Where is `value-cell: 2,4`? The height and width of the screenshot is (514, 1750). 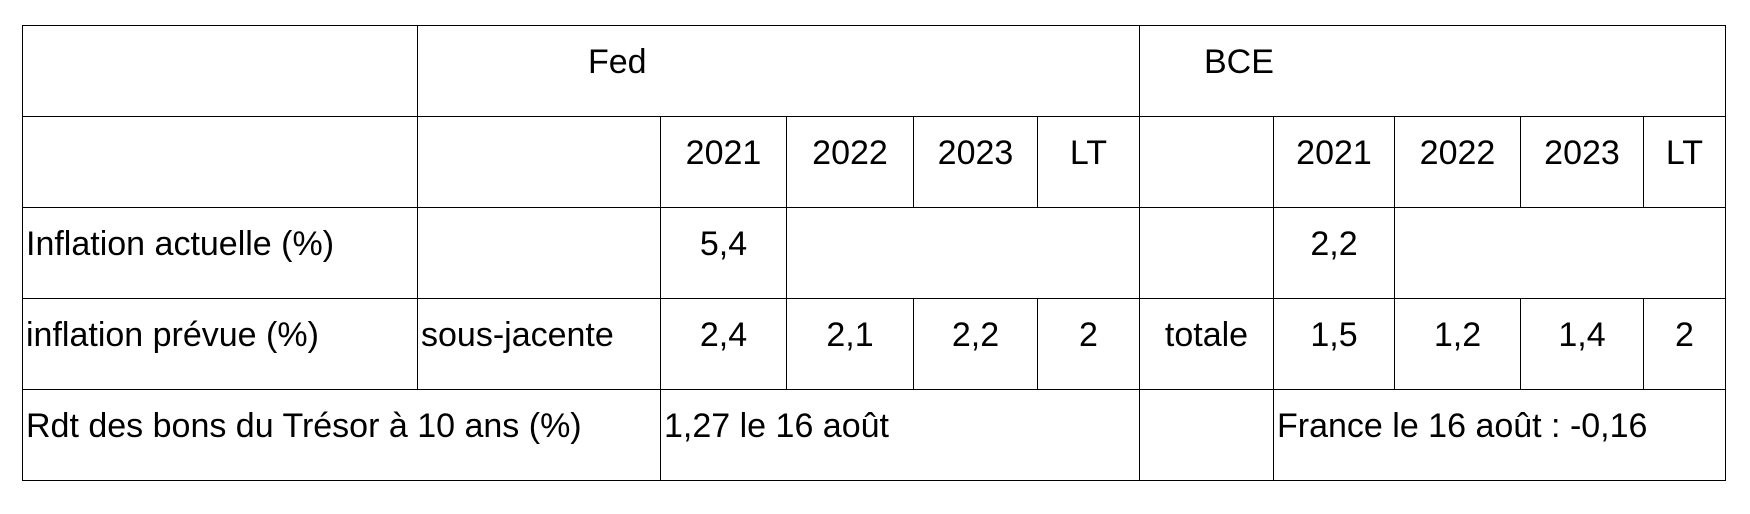 value-cell: 2,4 is located at coordinates (723, 344).